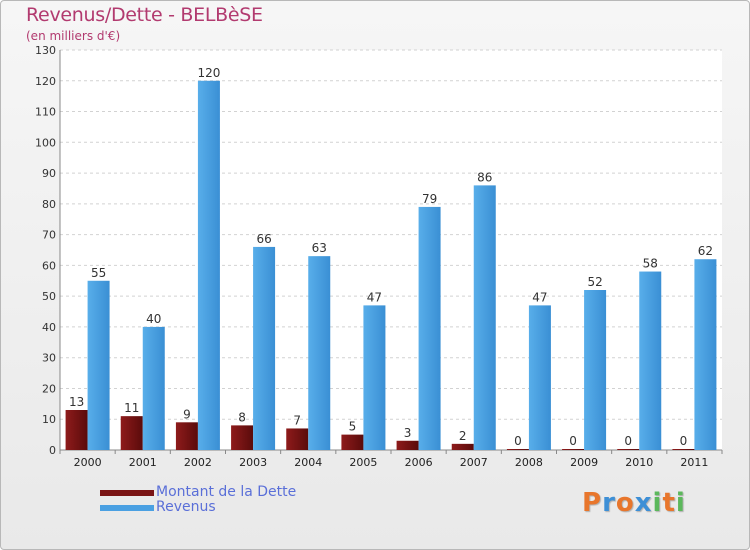 This screenshot has height=550, width=750. I want to click on logo-letter: x, so click(643, 503).